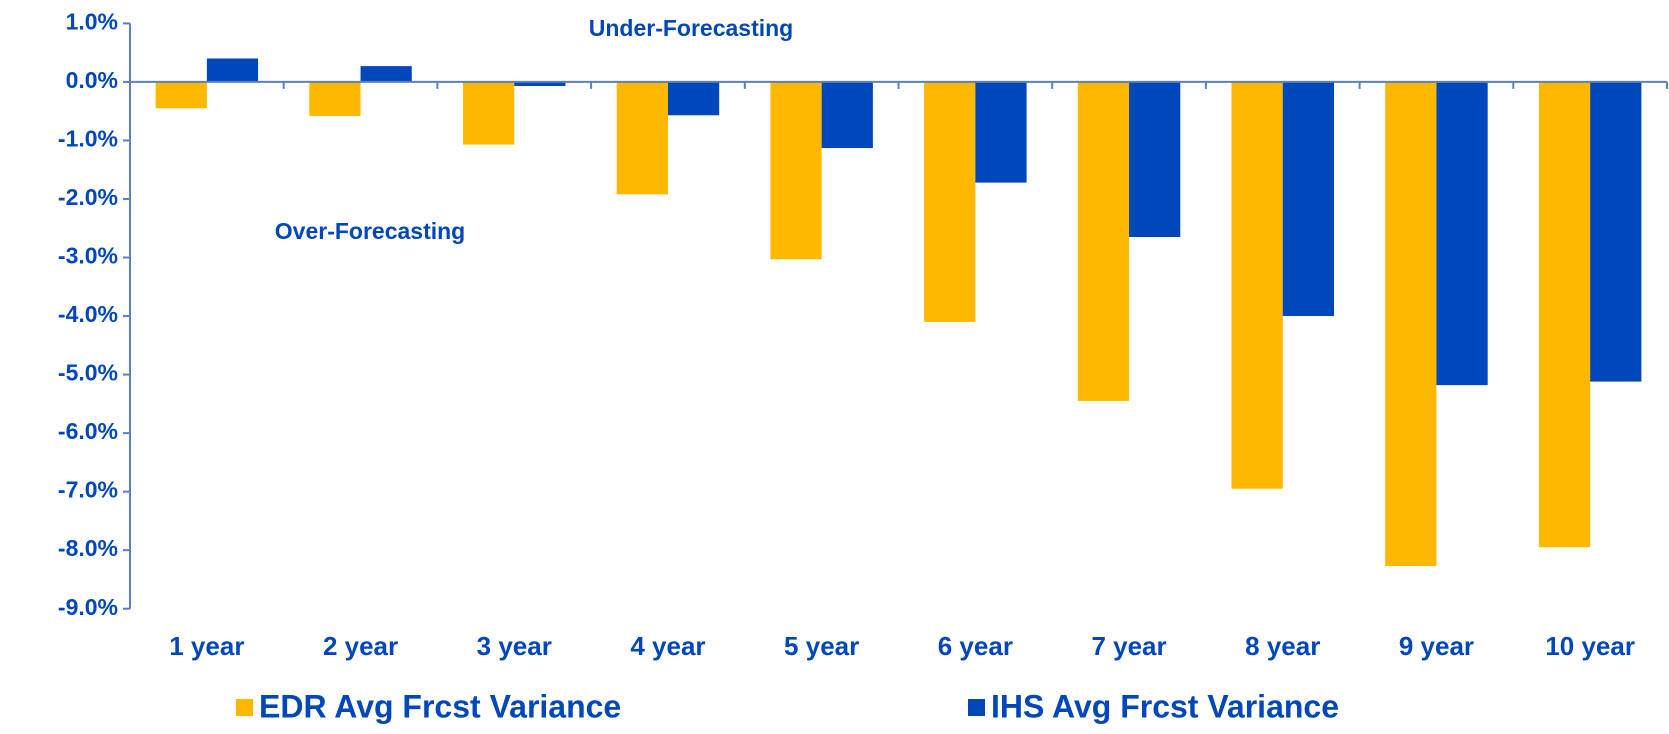 The image size is (1669, 734). Describe the element at coordinates (1128, 646) in the screenshot. I see `x-tick-label: 7 year` at that location.